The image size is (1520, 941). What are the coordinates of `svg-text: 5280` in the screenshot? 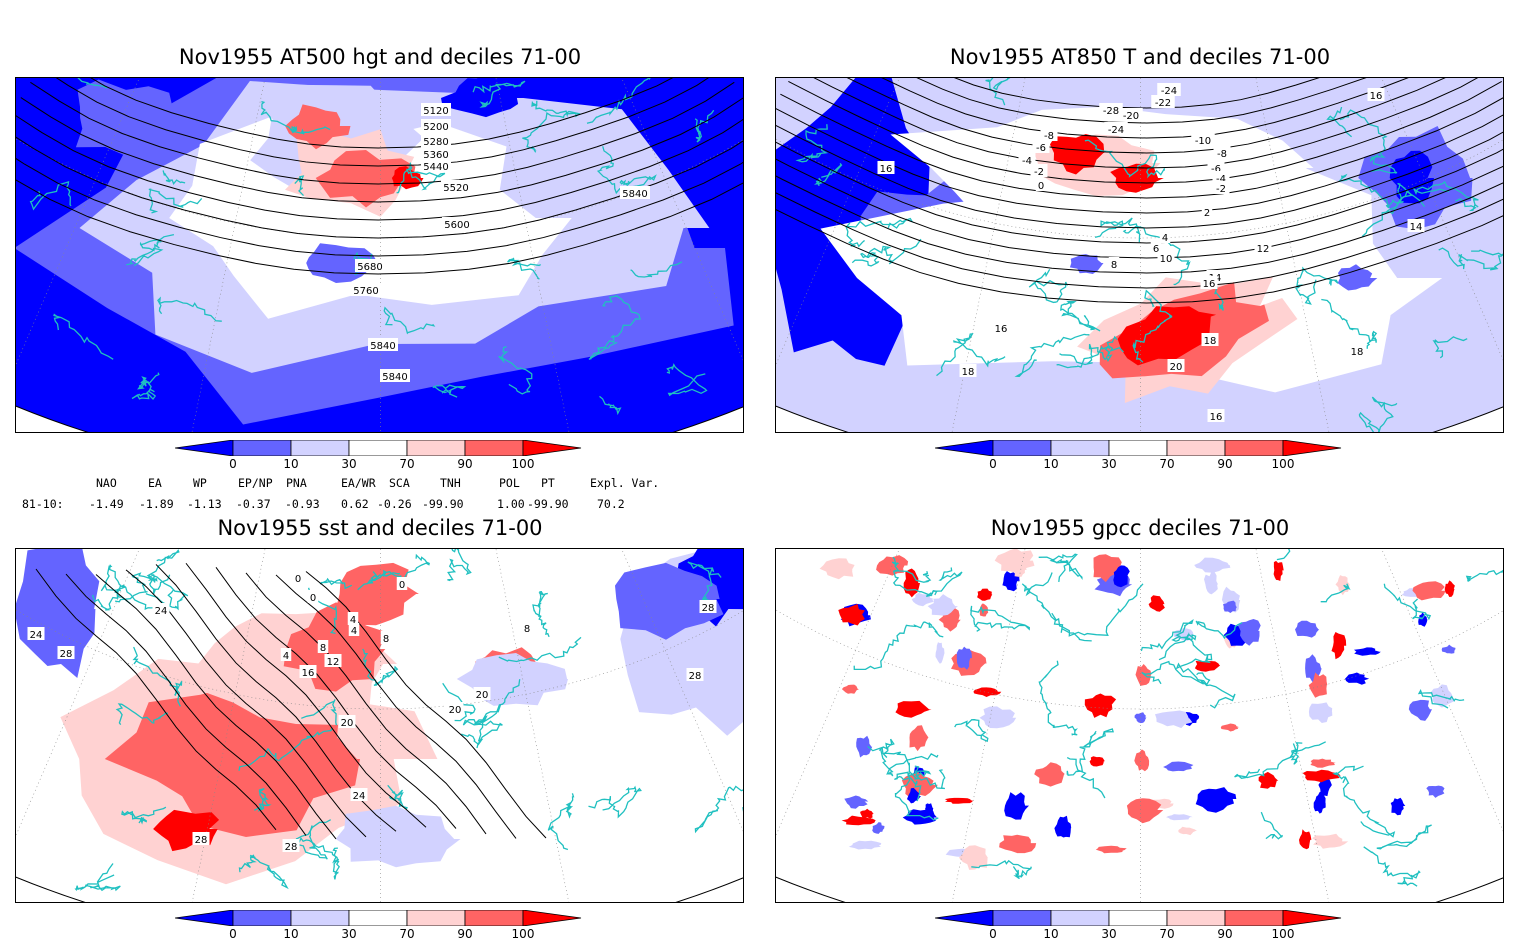 It's located at (435, 142).